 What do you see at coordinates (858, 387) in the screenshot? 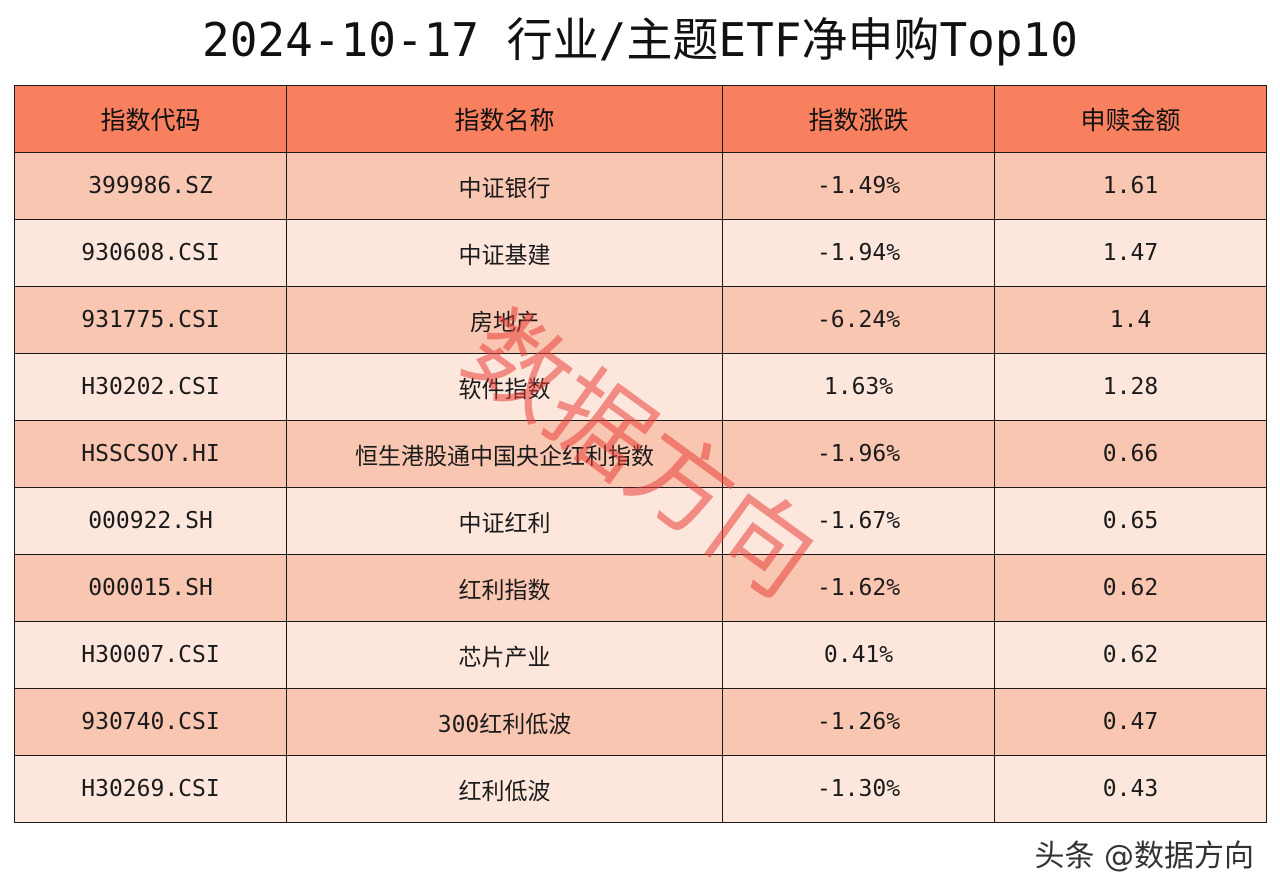
I see `index-change-cell: 1.63%` at bounding box center [858, 387].